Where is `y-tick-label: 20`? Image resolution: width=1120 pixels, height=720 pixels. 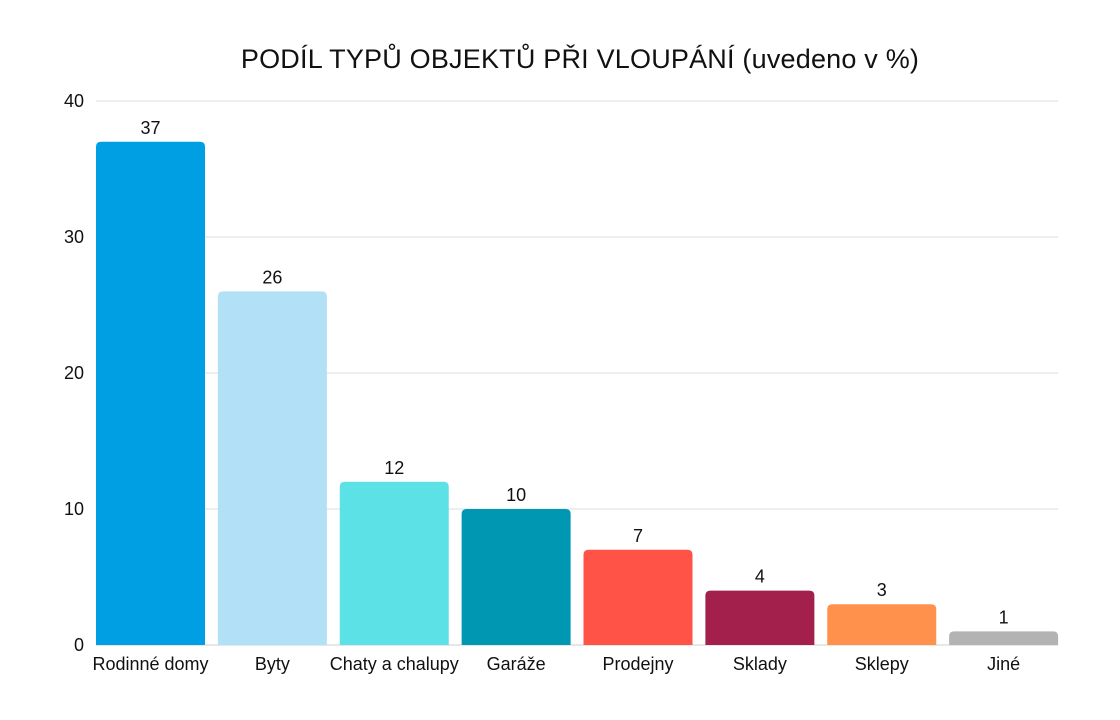
y-tick-label: 20 is located at coordinates (74, 373).